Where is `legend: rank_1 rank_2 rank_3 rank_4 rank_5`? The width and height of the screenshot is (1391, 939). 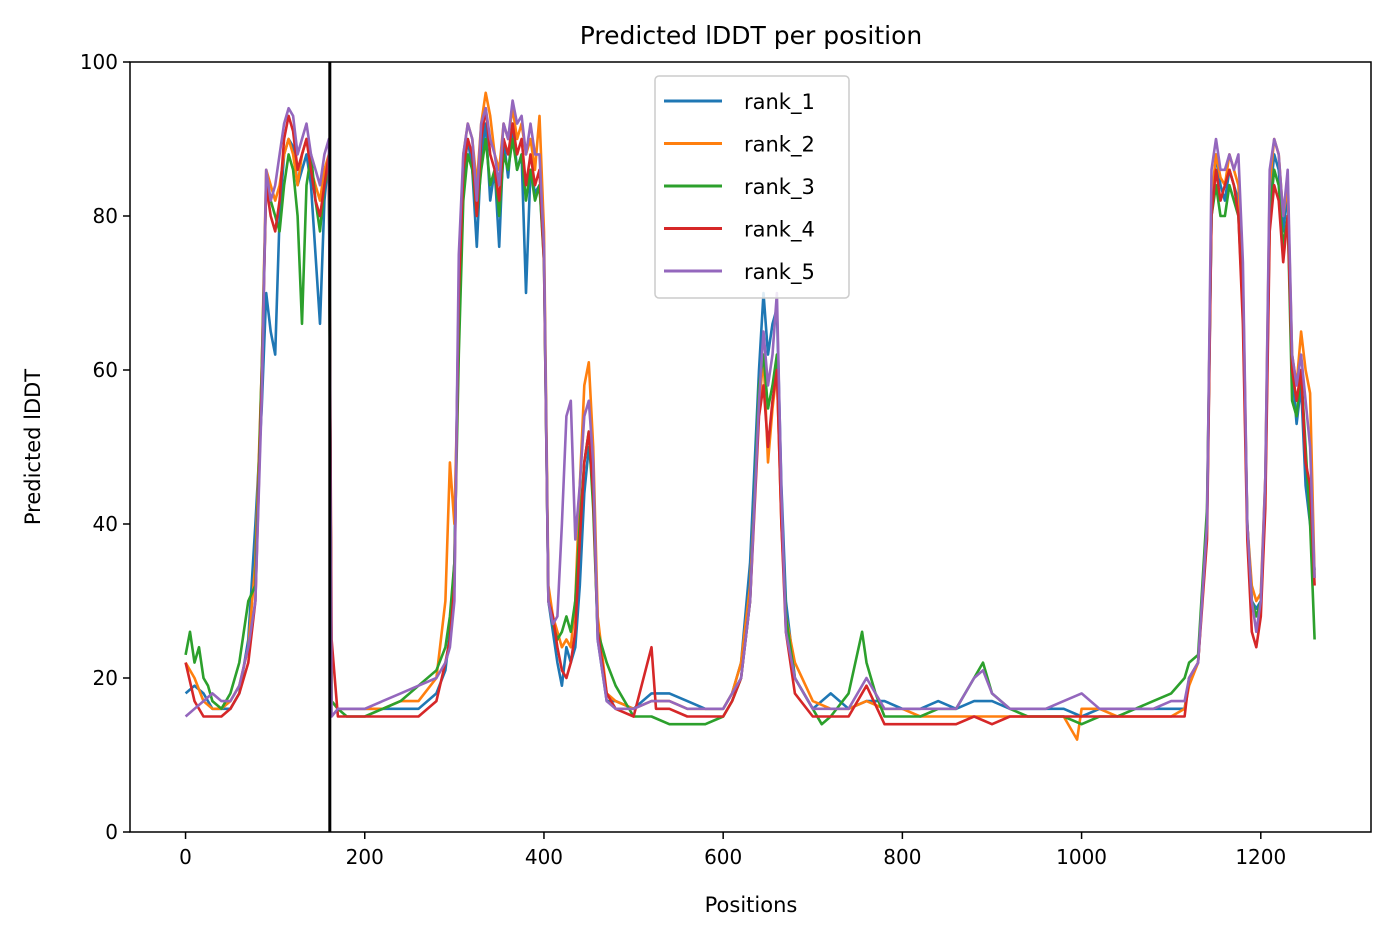
legend: rank_1 rank_2 rank_3 rank_4 rank_5 is located at coordinates (752, 187).